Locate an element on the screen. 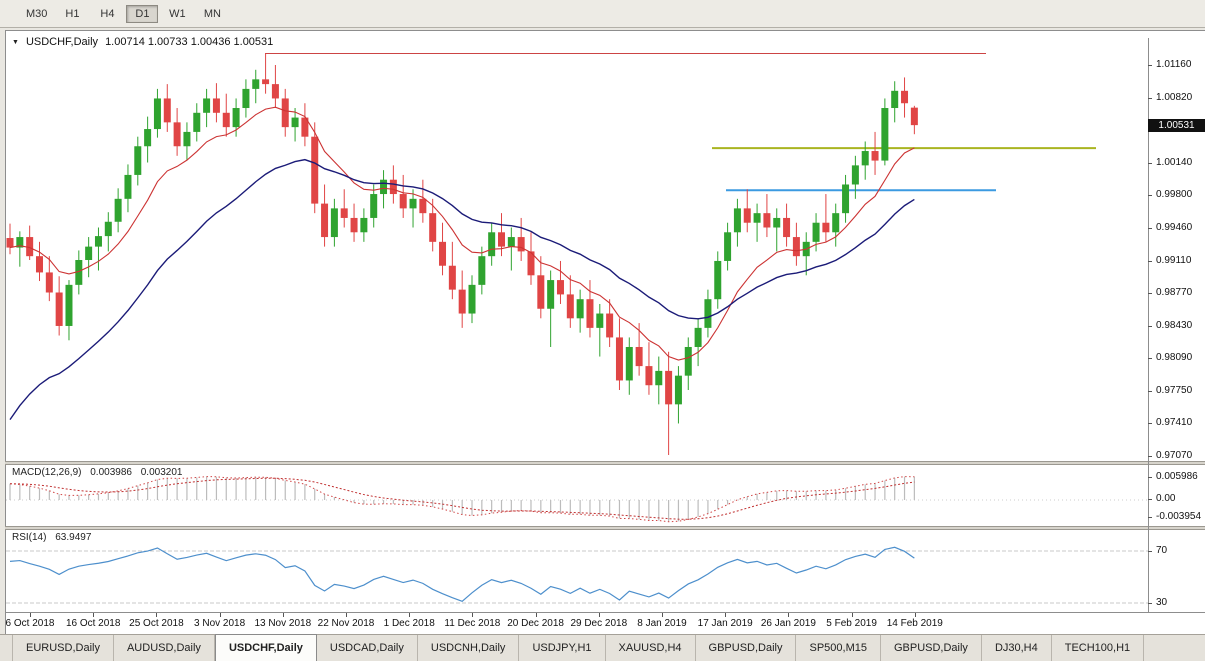 Image resolution: width=1205 pixels, height=661 pixels. axis-border is located at coordinates (605, 612).